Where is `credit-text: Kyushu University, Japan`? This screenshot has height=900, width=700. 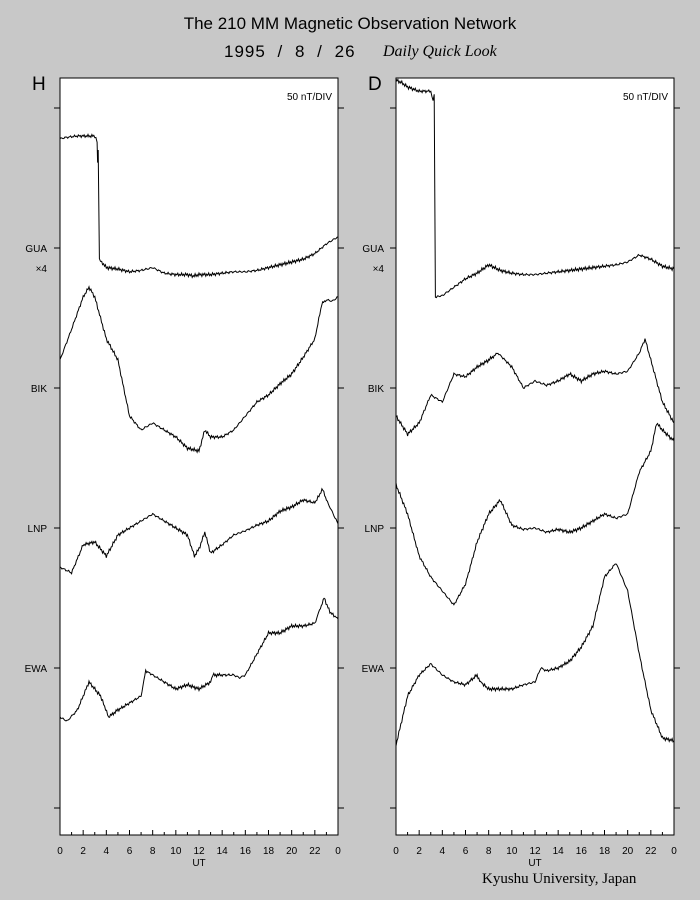
credit-text: Kyushu University, Japan is located at coordinates (559, 879).